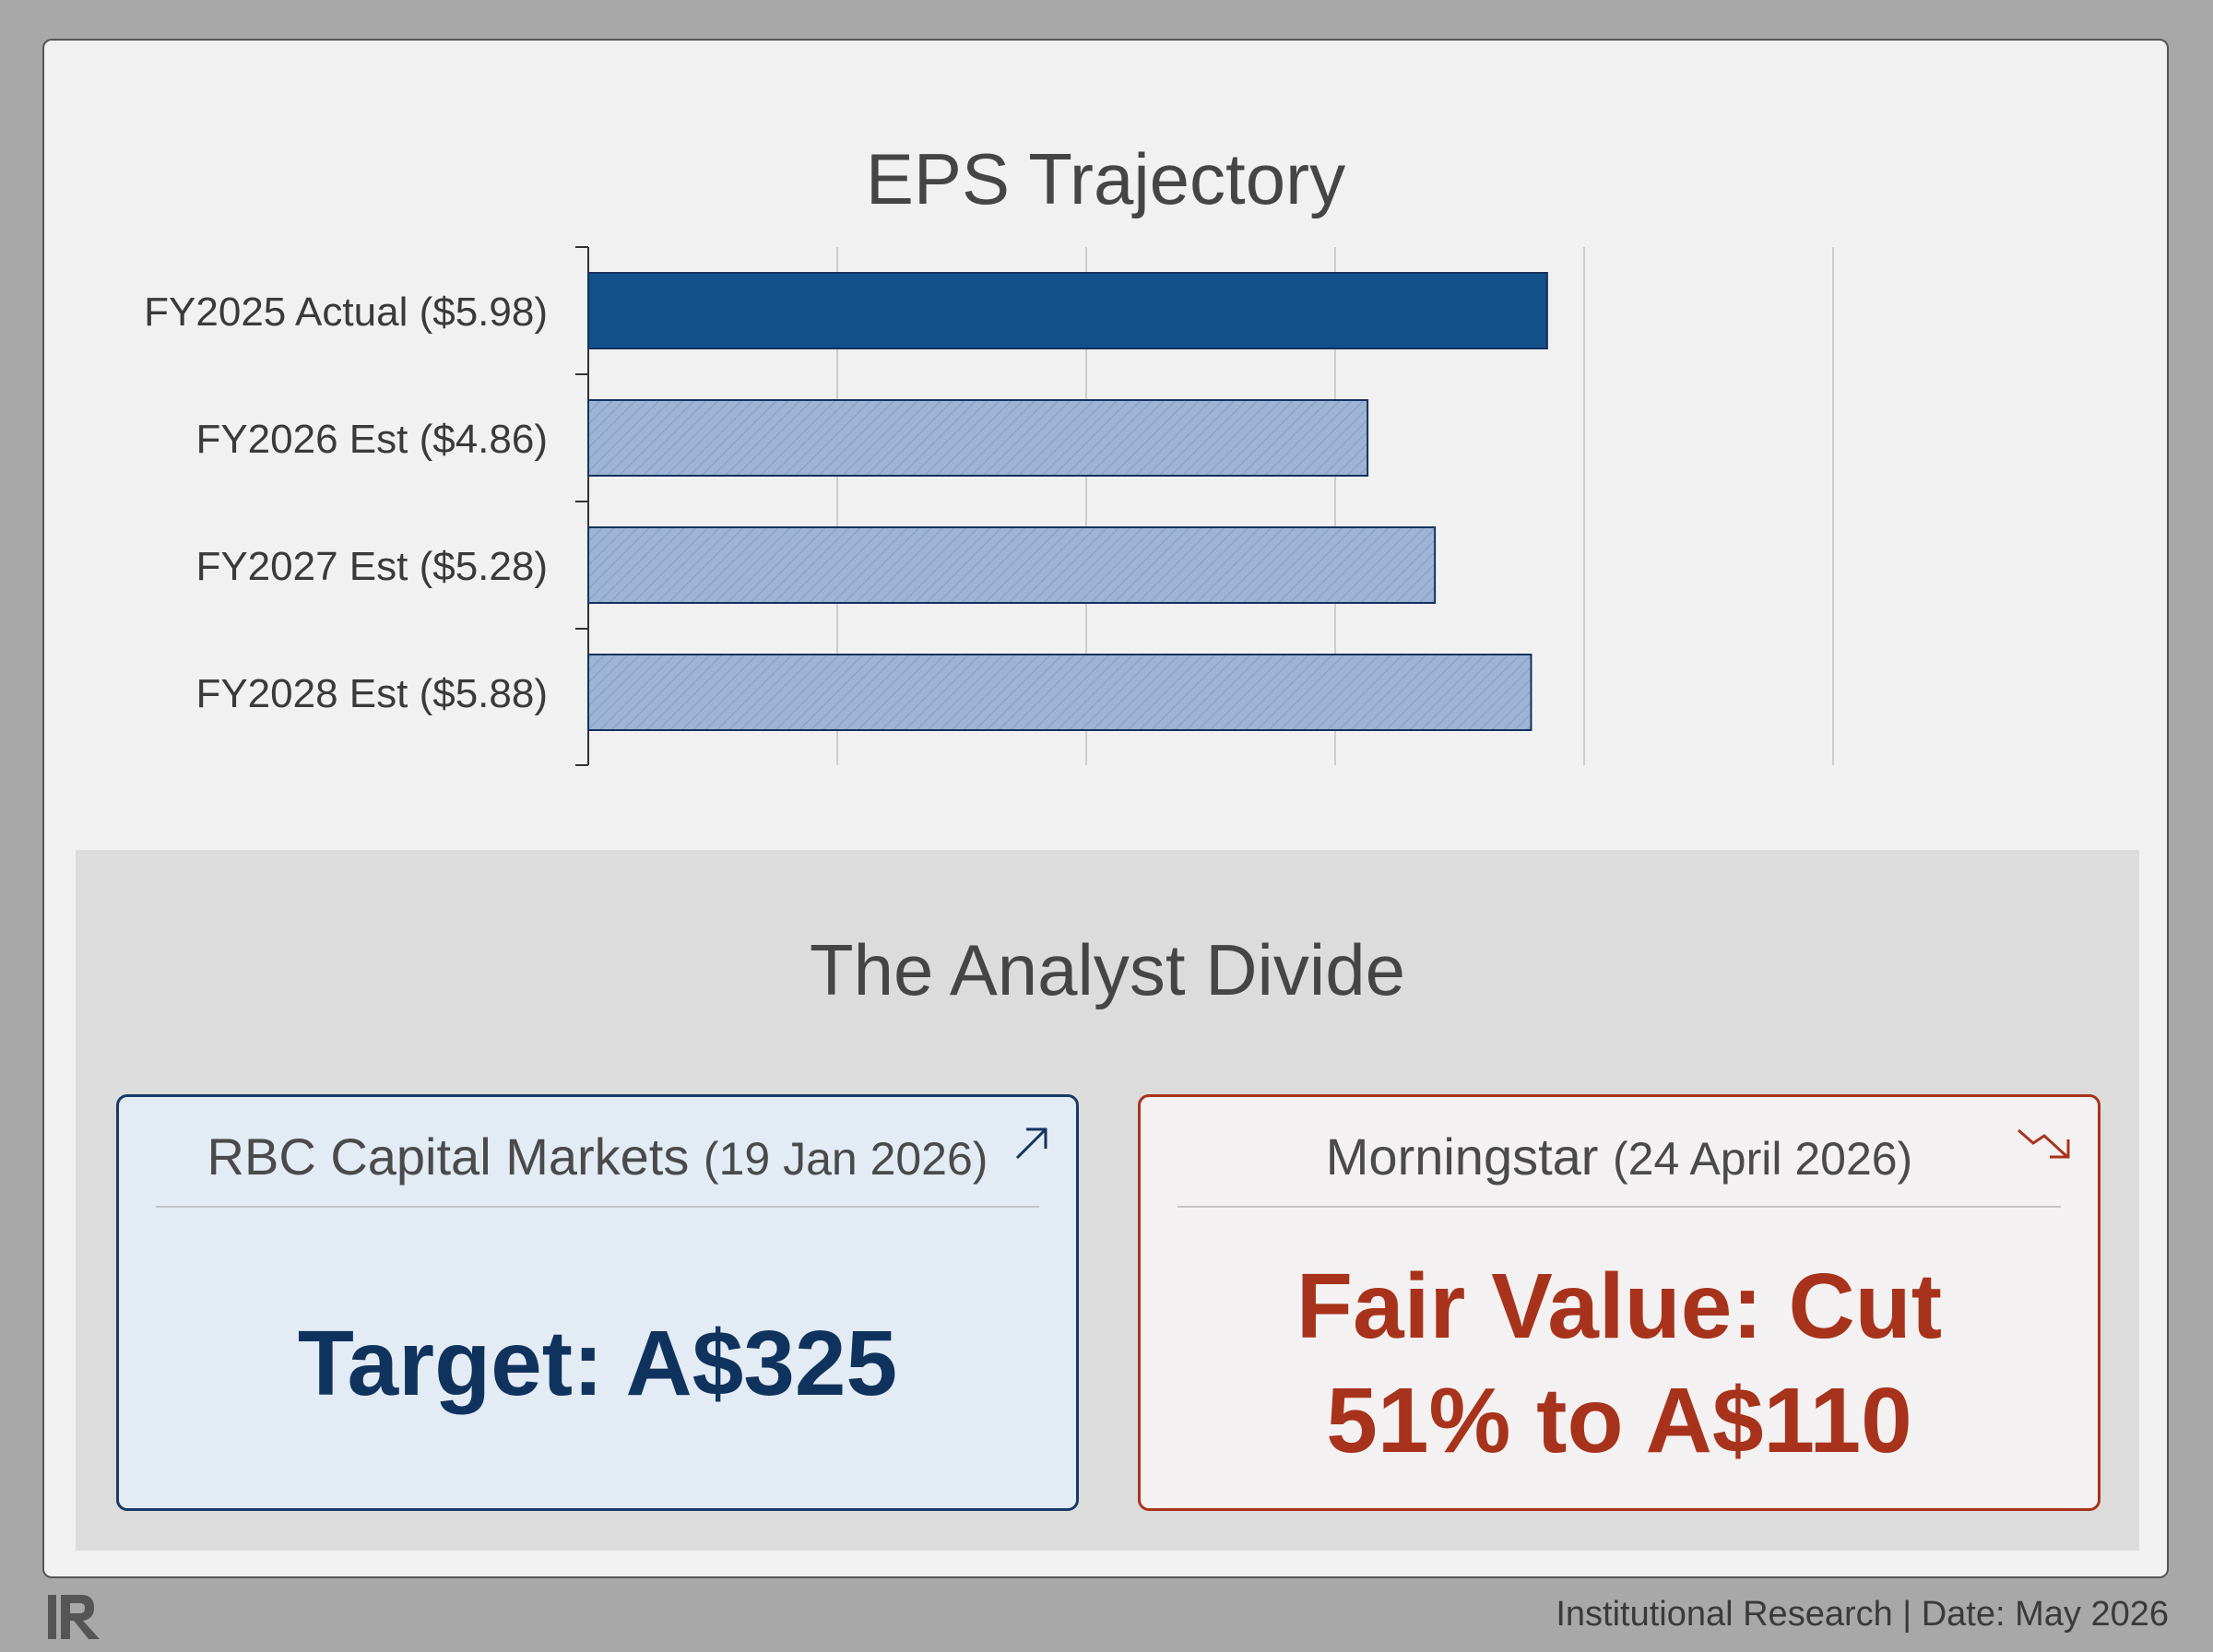 The height and width of the screenshot is (1652, 2213). What do you see at coordinates (74, 1620) in the screenshot?
I see `ir-logo-icon` at bounding box center [74, 1620].